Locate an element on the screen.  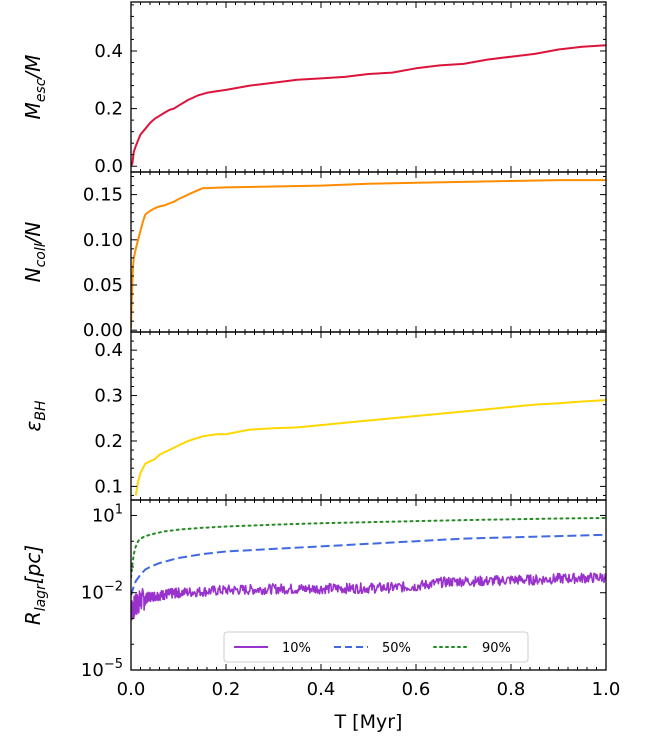
series-line-10pct is located at coordinates (368, 596).